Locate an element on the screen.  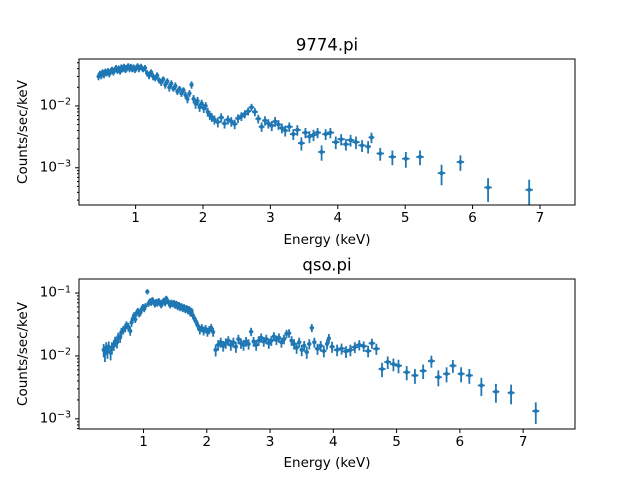
x-tick-label: 5 is located at coordinates (405, 218).